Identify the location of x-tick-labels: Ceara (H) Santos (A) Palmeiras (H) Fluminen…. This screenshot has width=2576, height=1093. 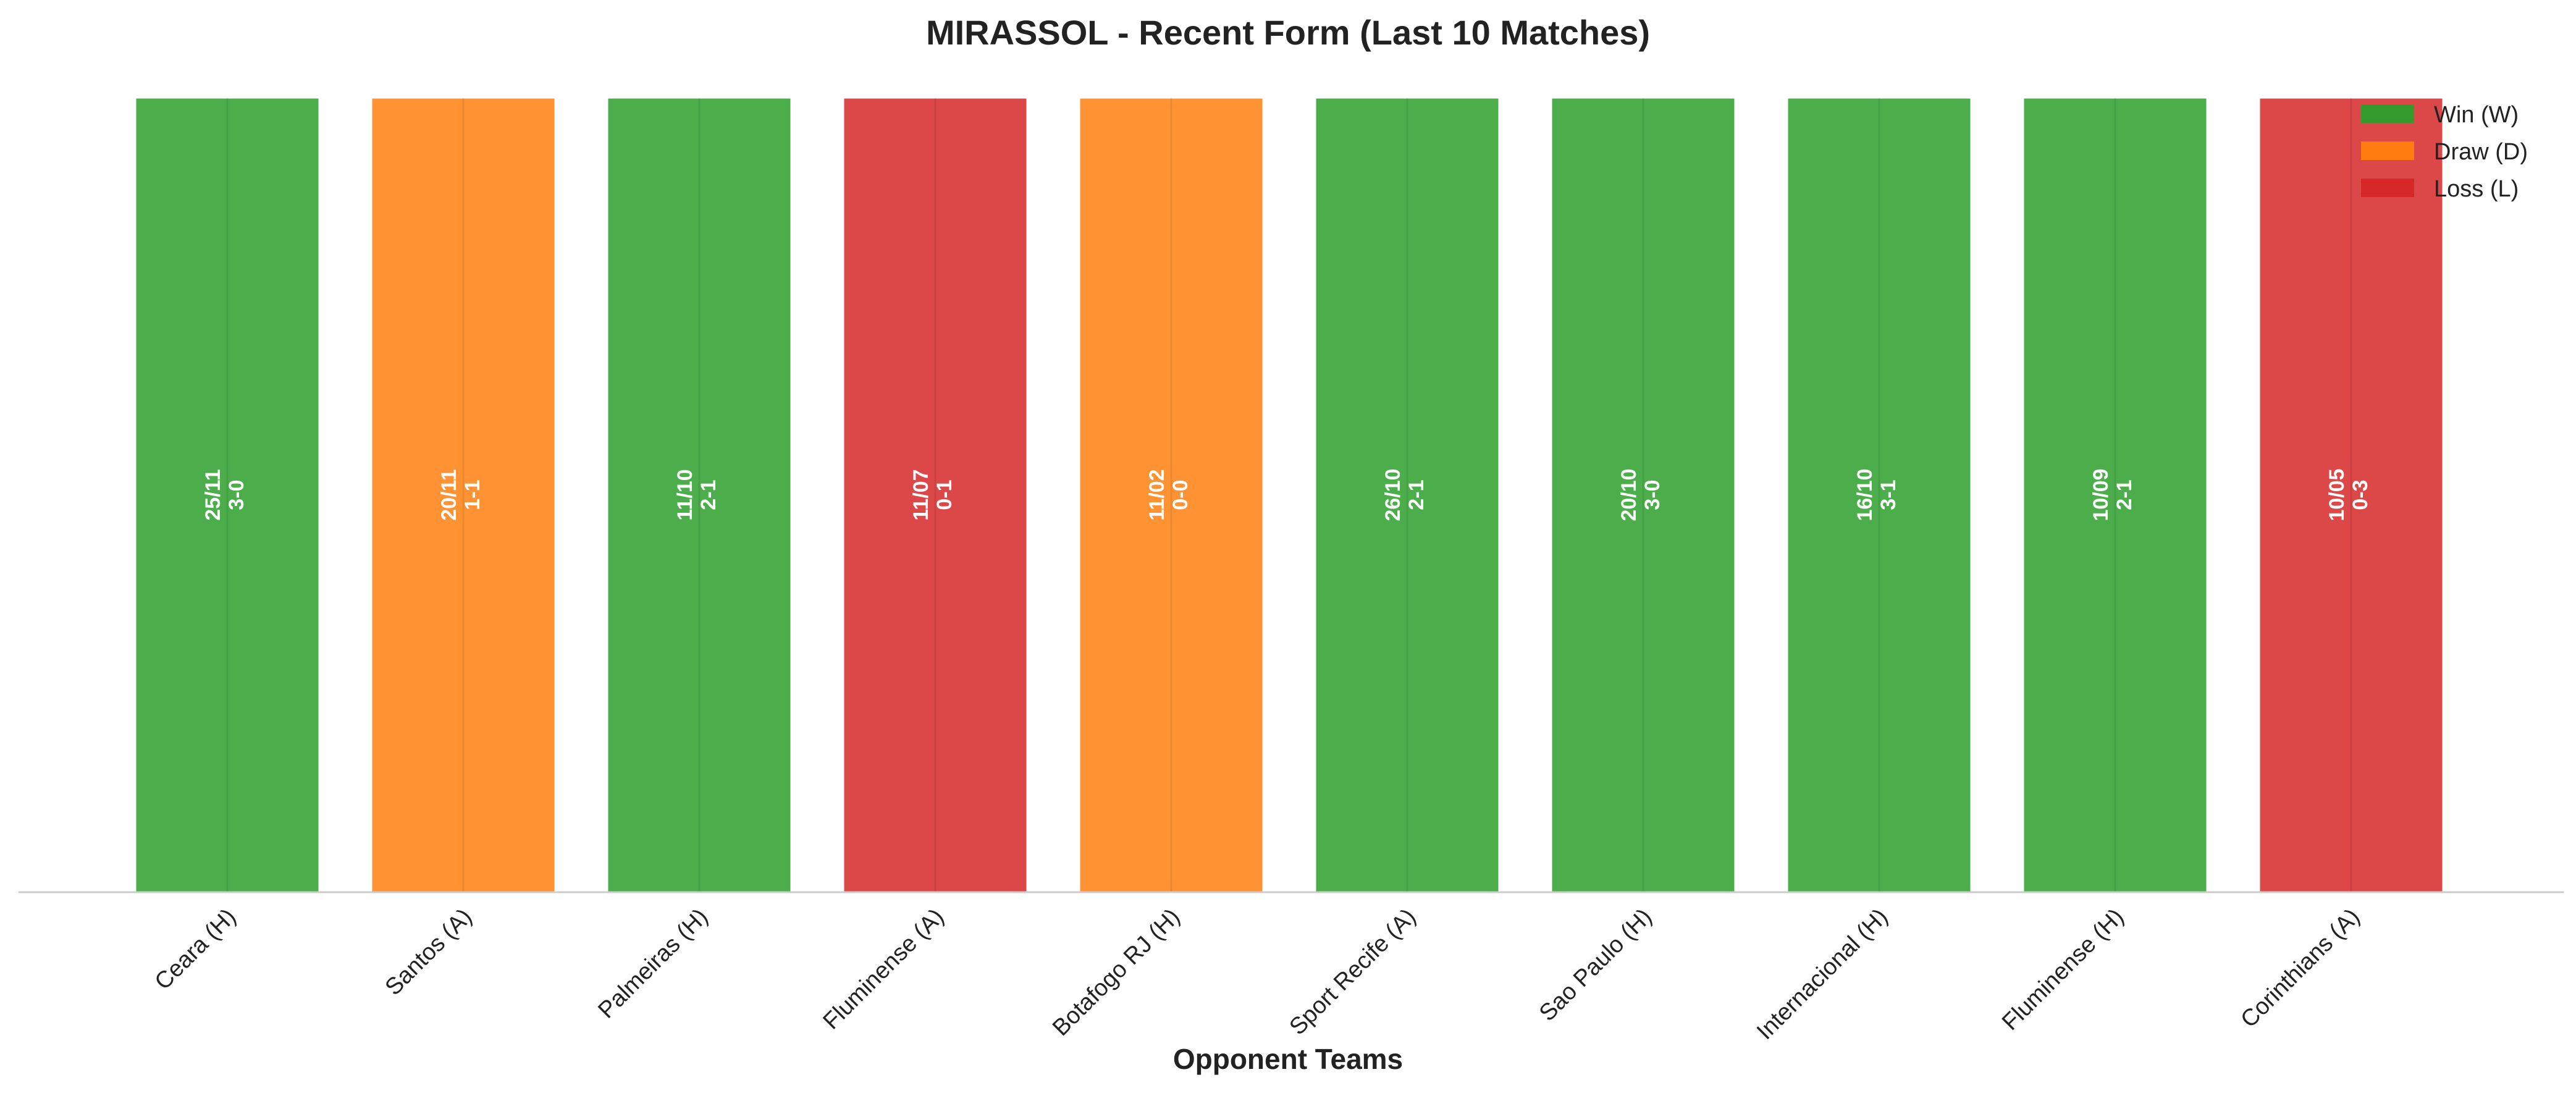
(1257, 975).